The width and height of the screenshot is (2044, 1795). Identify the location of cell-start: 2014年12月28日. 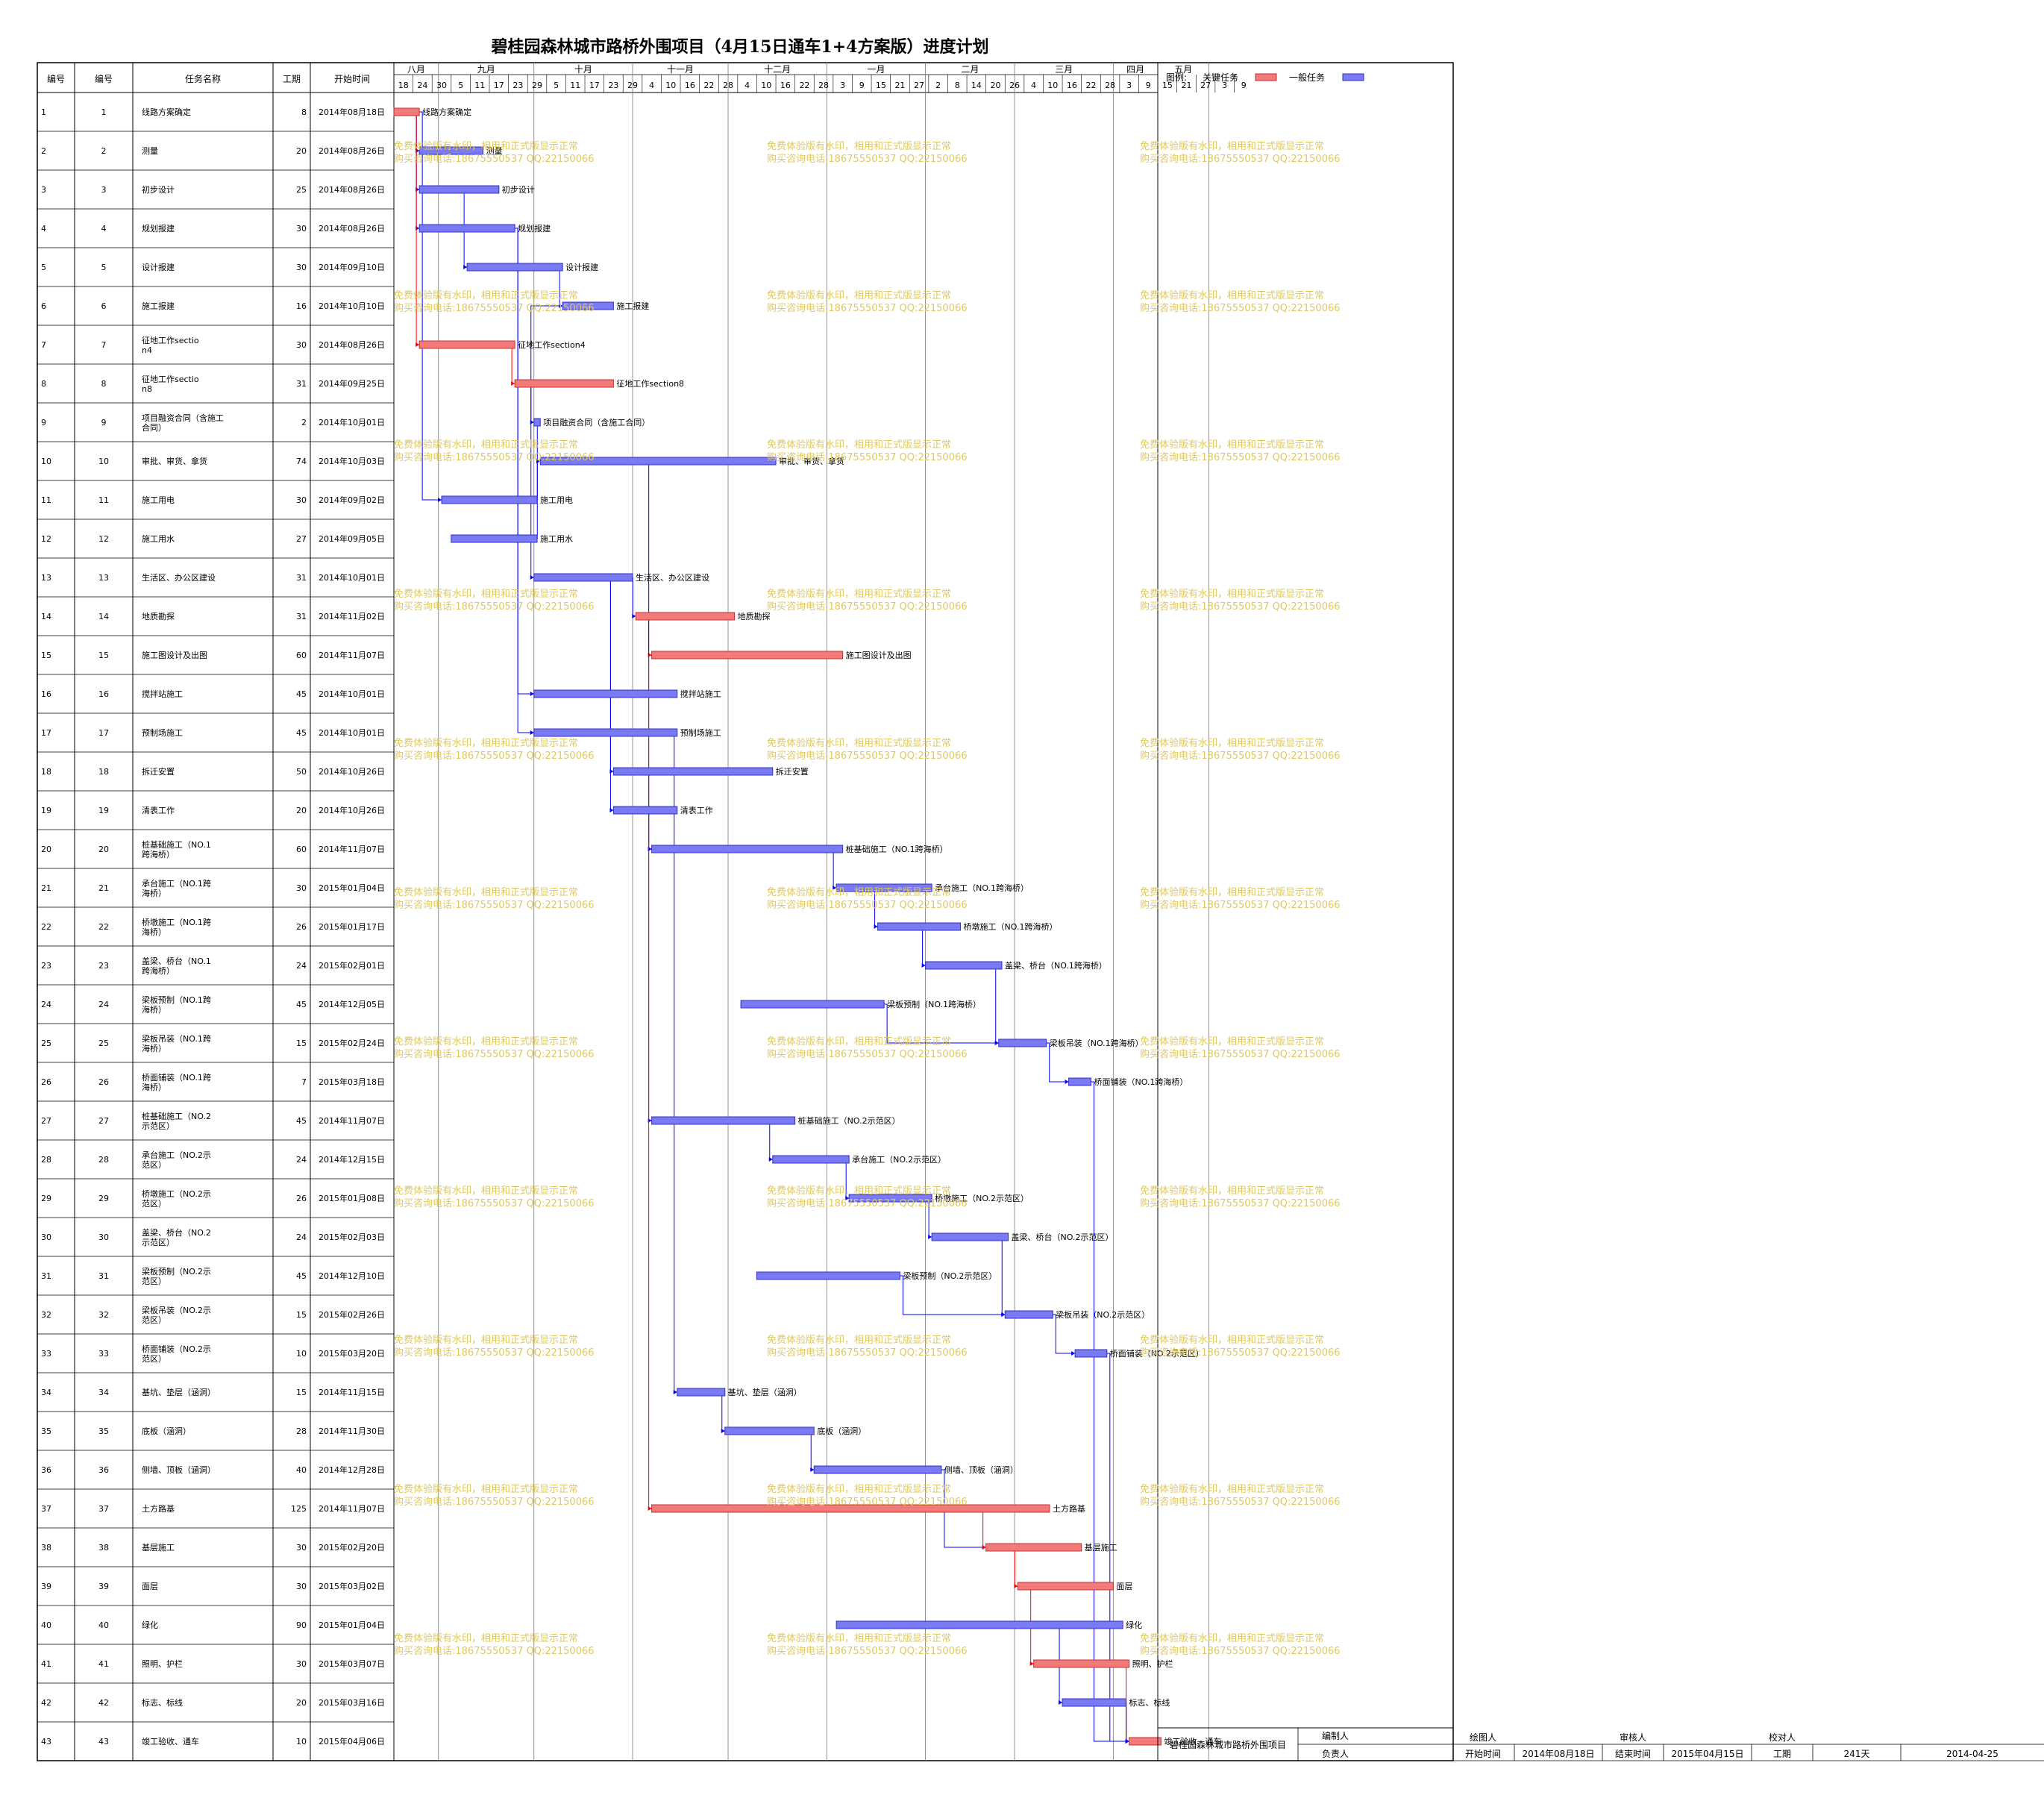
(352, 1470).